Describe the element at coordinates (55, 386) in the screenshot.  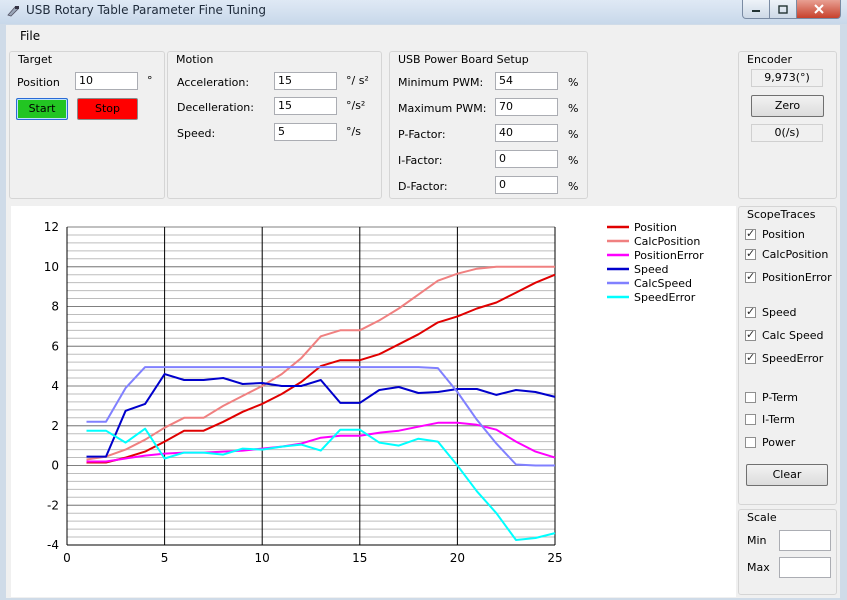
I see `y-tick-label: 4` at that location.